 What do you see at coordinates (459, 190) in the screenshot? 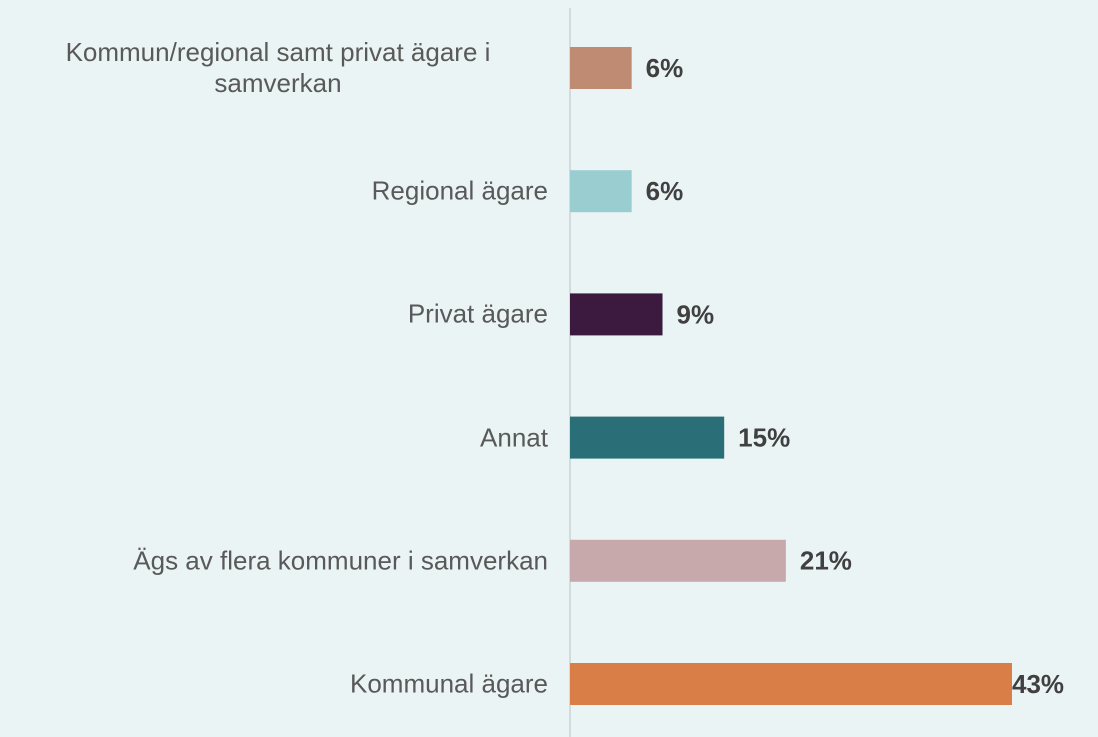
I see `category-text: Regional ägare` at bounding box center [459, 190].